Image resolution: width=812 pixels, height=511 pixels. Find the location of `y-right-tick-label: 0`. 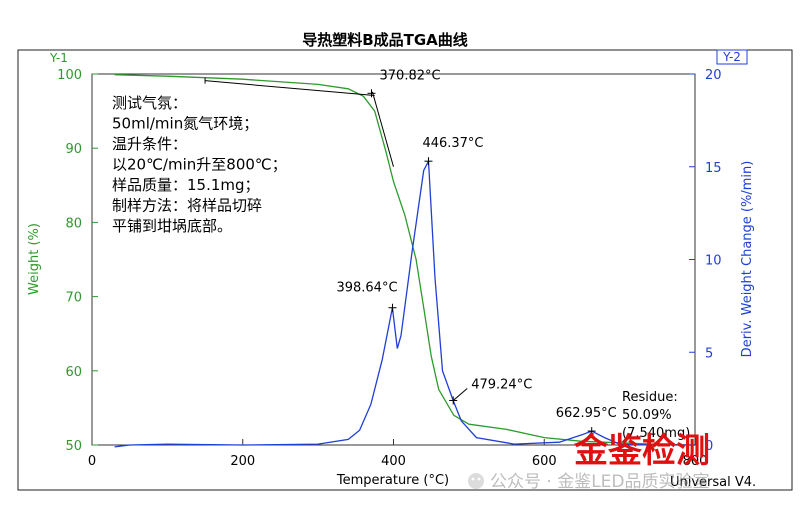

y-right-tick-label: 0 is located at coordinates (709, 446).